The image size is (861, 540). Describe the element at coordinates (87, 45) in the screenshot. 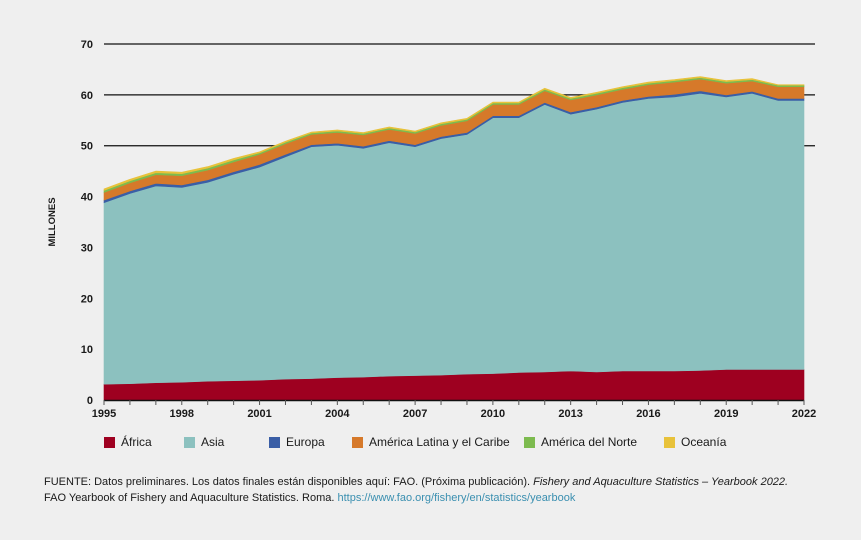

I see `y-tick-label: 70` at that location.